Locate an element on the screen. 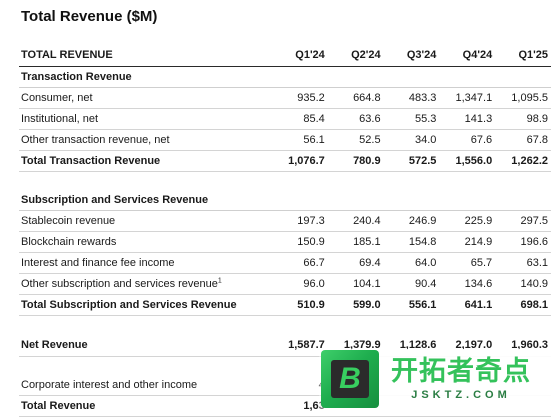 Image resolution: width=555 pixels, height=417 pixels. cell-value: 90.4 is located at coordinates (411, 284).